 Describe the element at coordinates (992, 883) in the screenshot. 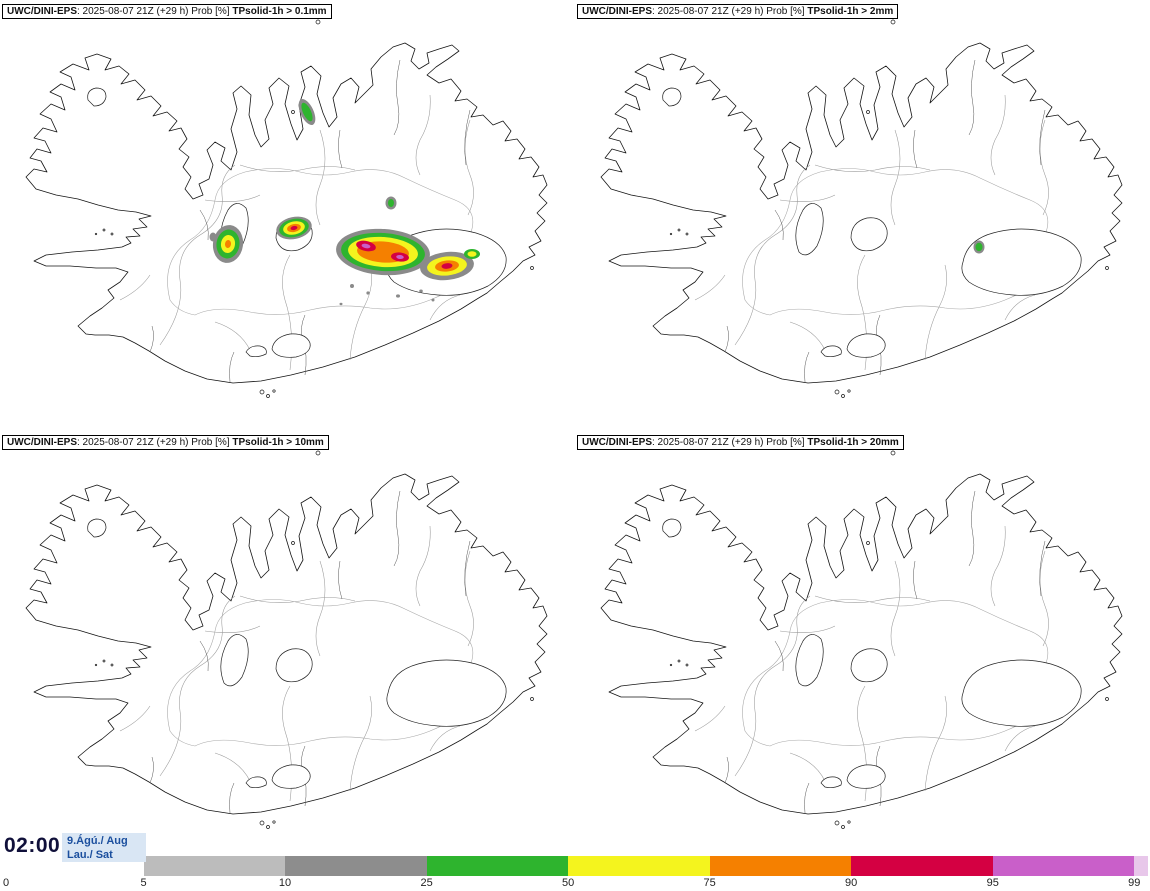

I see `colorbar-tick: 95` at that location.